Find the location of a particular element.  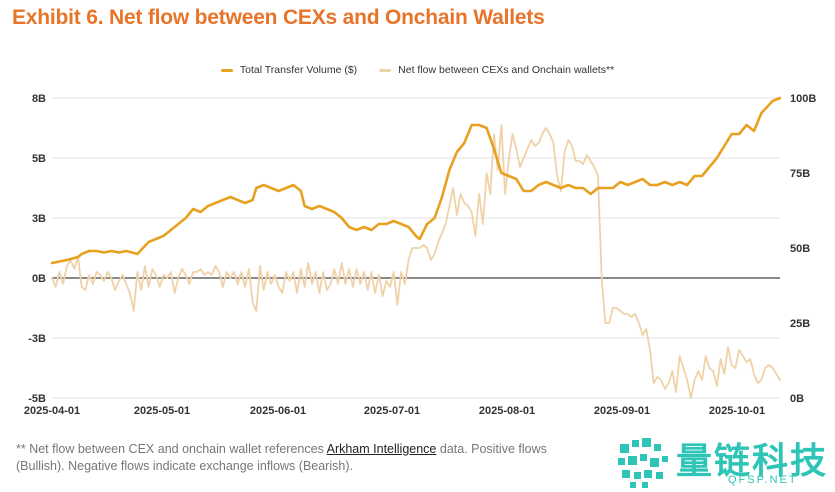

left-tick-label: 8B is located at coordinates (39, 99).